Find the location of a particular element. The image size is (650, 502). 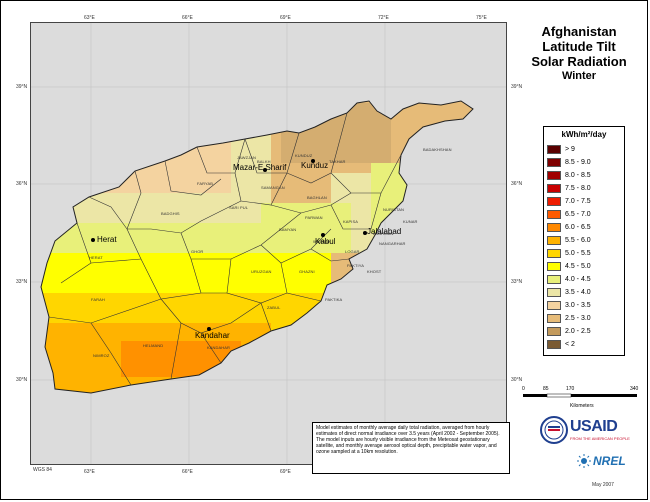

tick-bottom-66e: 66°E is located at coordinates (187, 472).